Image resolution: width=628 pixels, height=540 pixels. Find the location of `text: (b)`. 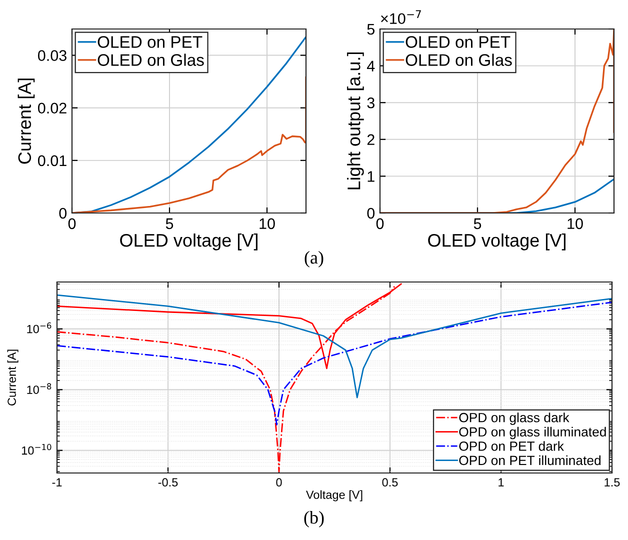

text: (b) is located at coordinates (314, 519).